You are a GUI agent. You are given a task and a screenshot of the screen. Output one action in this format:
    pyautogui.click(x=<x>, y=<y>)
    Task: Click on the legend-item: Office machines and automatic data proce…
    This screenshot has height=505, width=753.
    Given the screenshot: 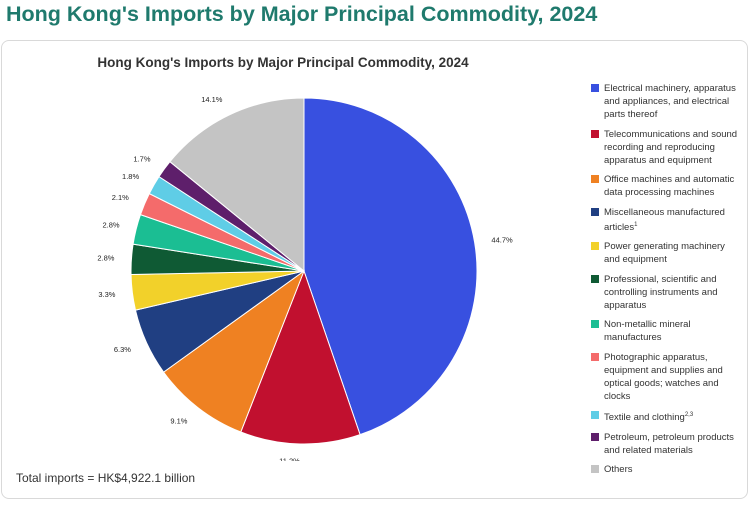 What is the action you would take?
    pyautogui.click(x=666, y=186)
    